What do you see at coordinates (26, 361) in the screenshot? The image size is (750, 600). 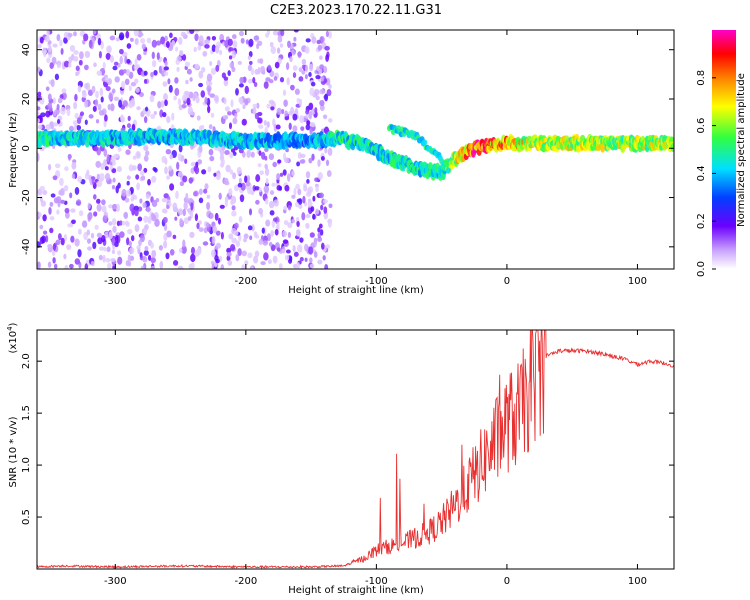 I see `snr-y-tick-label: 2.0` at bounding box center [26, 361].